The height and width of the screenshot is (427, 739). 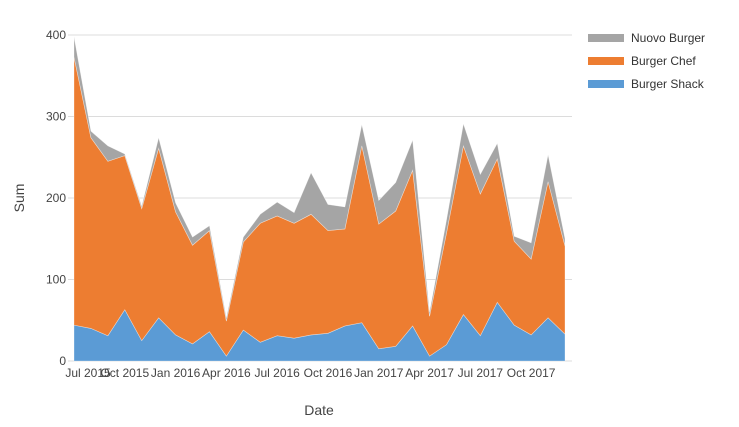 I want to click on x-tick-label: Jul 2015, so click(x=88, y=373).